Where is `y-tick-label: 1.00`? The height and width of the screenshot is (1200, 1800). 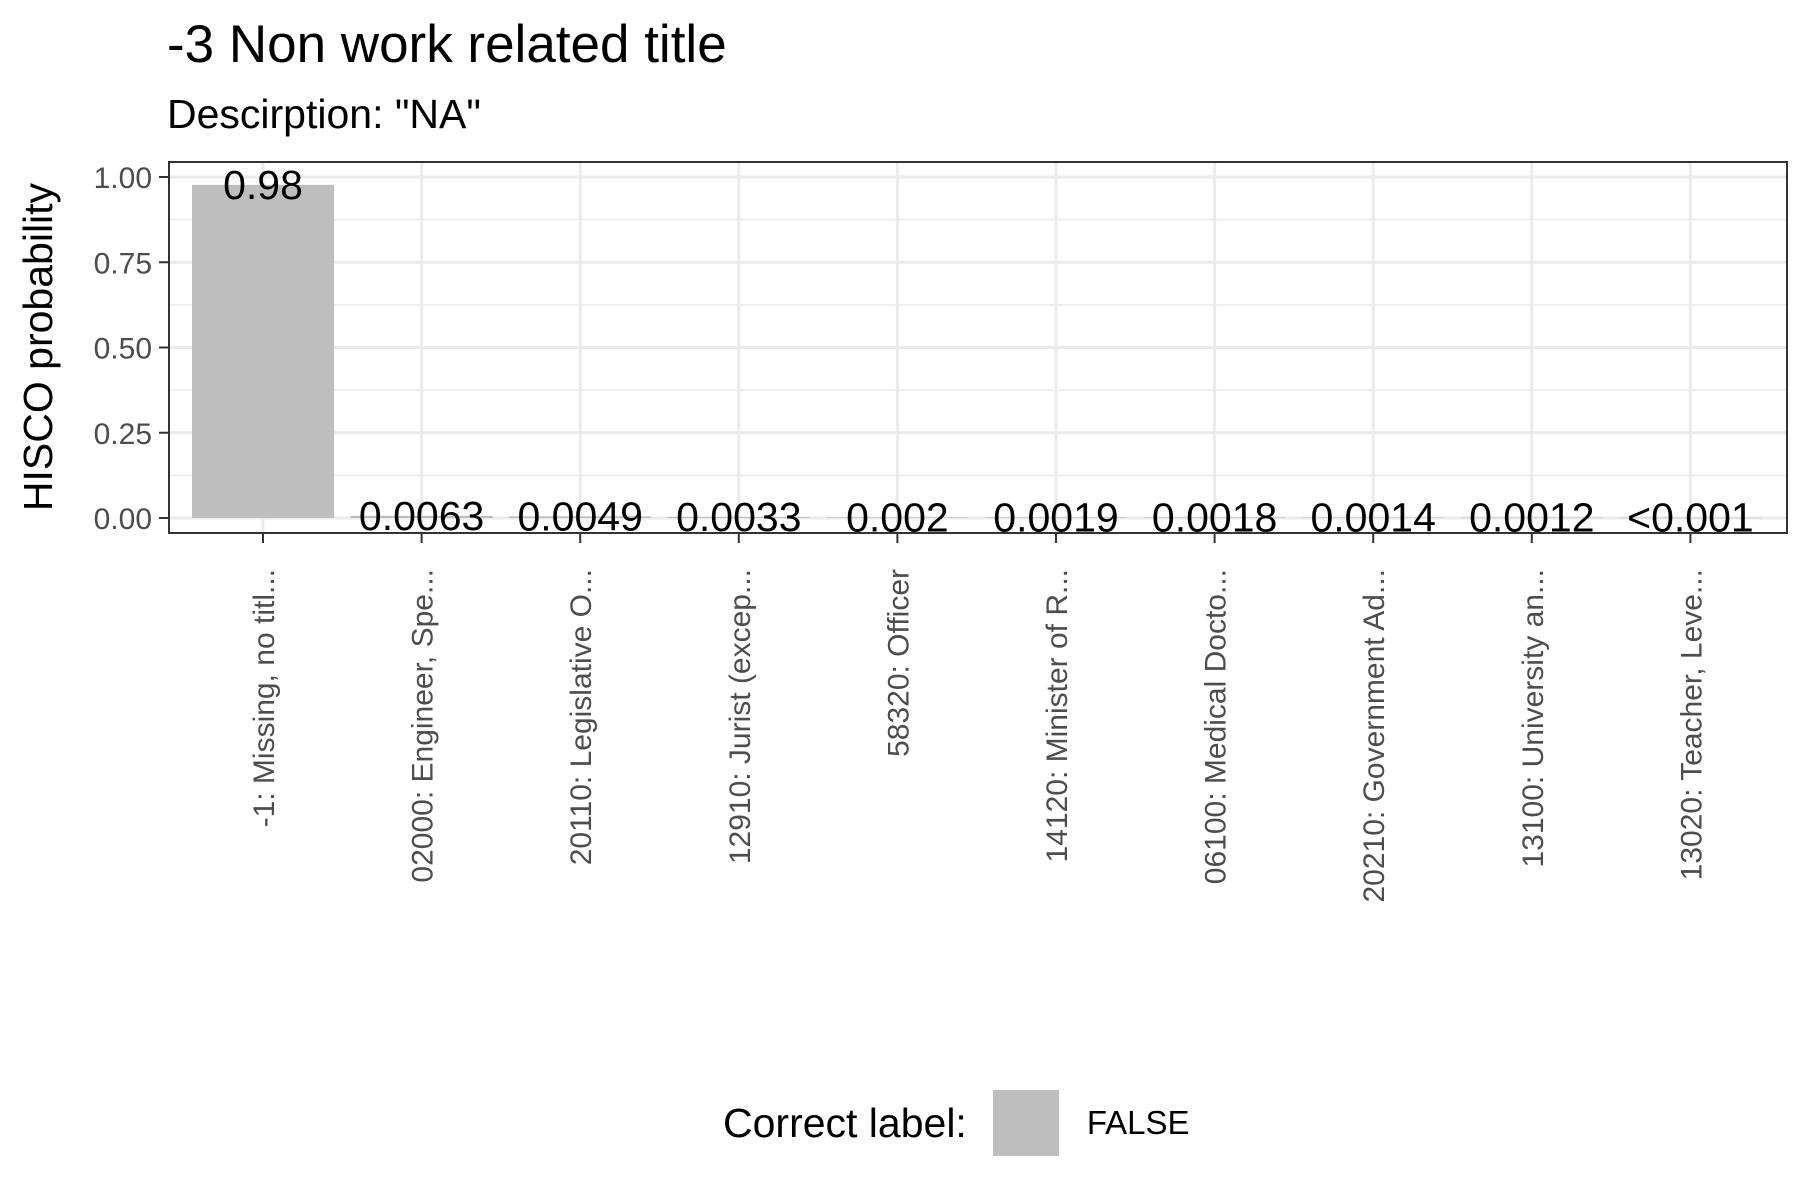 y-tick-label: 1.00 is located at coordinates (123, 178).